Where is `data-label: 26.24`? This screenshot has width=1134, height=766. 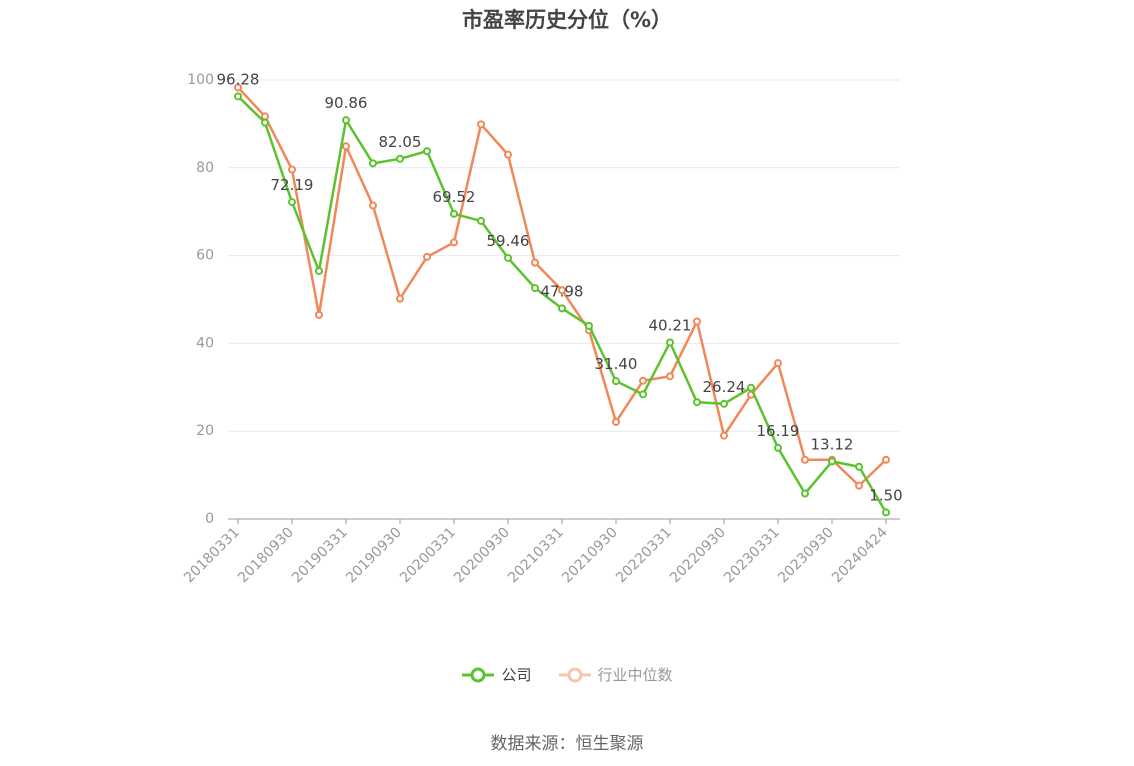 data-label: 26.24 is located at coordinates (724, 387).